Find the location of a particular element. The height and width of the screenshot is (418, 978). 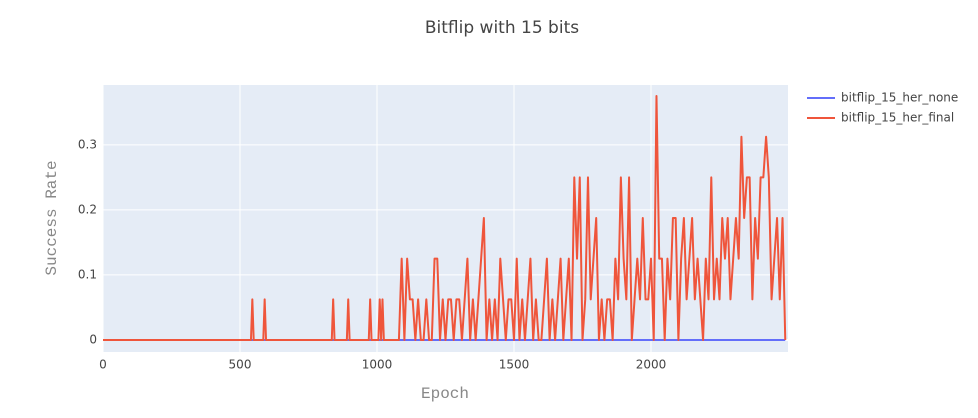

x-axis-title: Epoch is located at coordinates (445, 394).